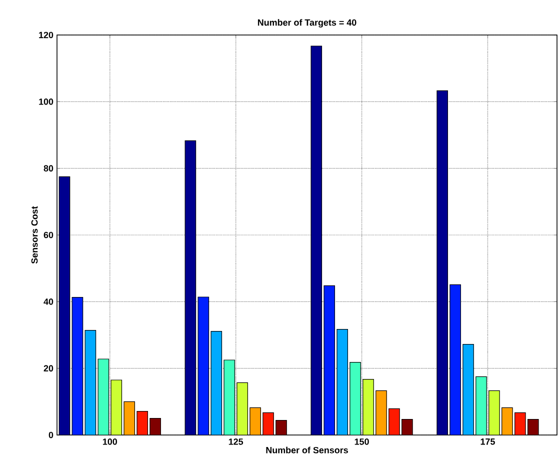  What do you see at coordinates (46, 101) in the screenshot?
I see `y-tick-label: 100` at bounding box center [46, 101].